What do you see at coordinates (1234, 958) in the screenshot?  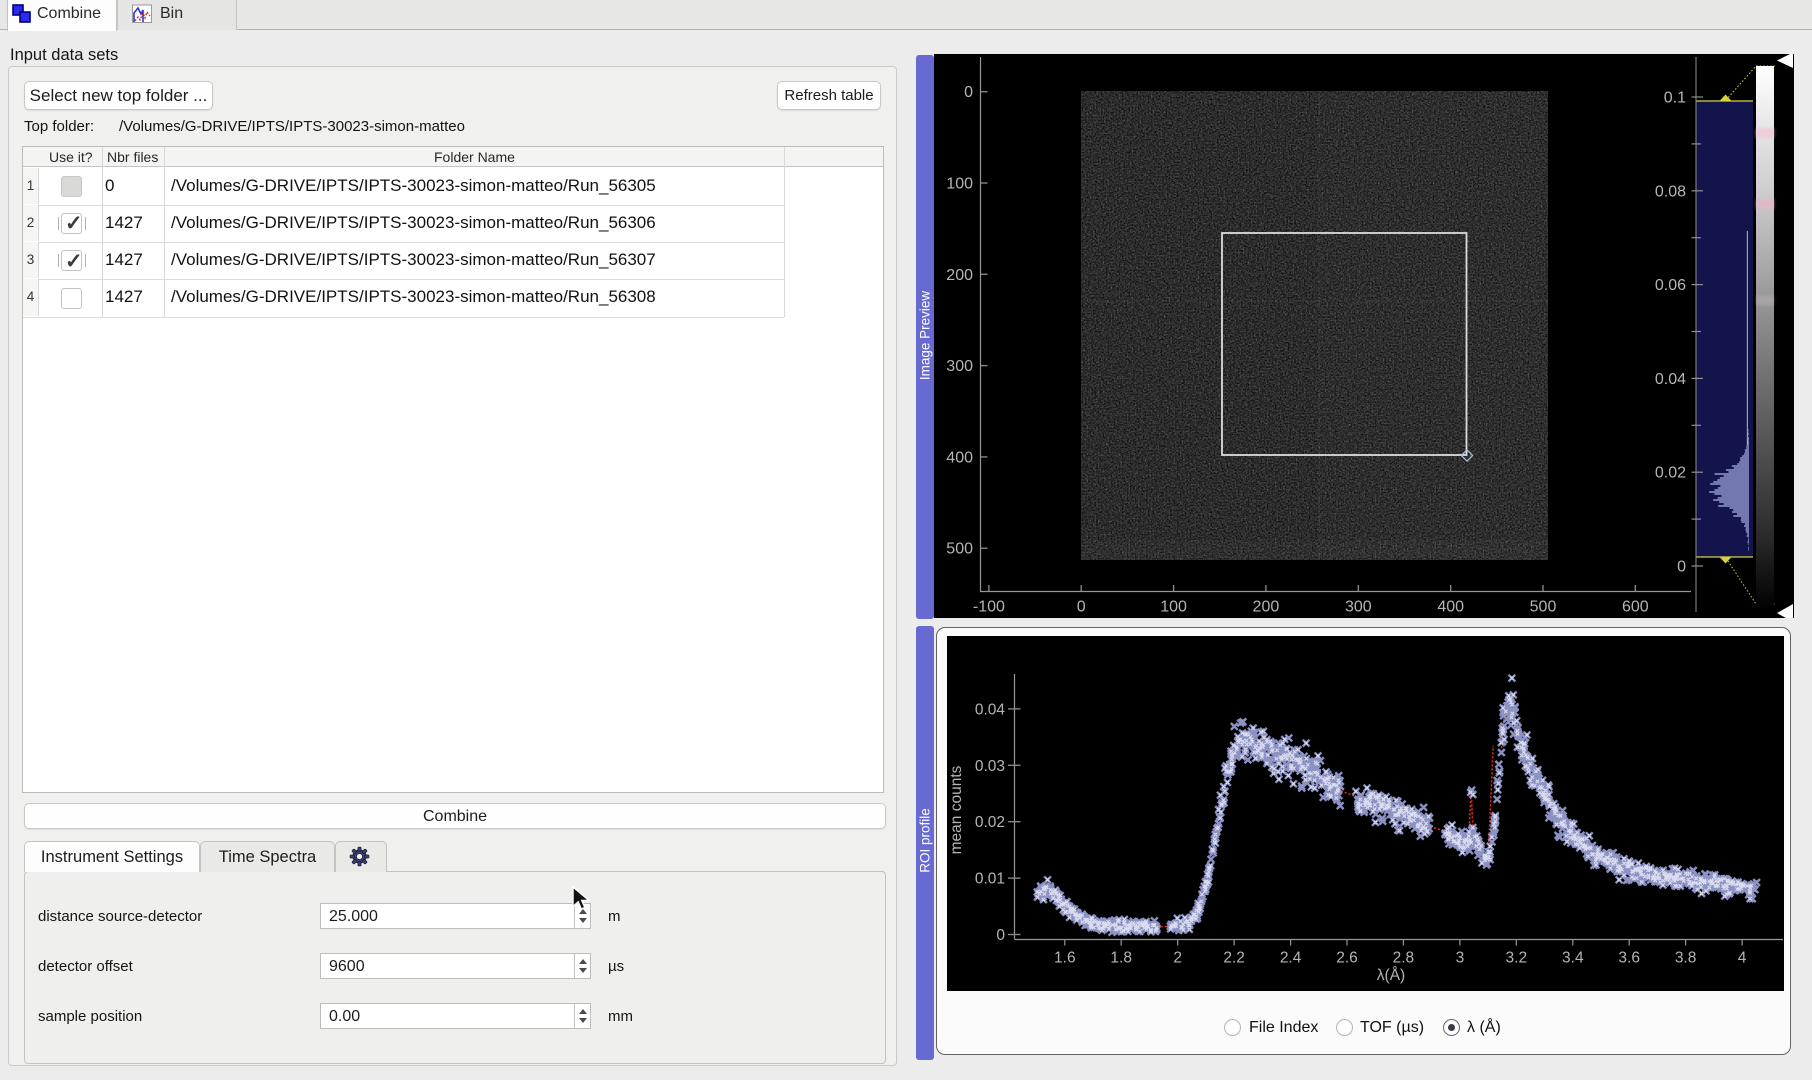 I see `svg-text: 2.2` at bounding box center [1234, 958].